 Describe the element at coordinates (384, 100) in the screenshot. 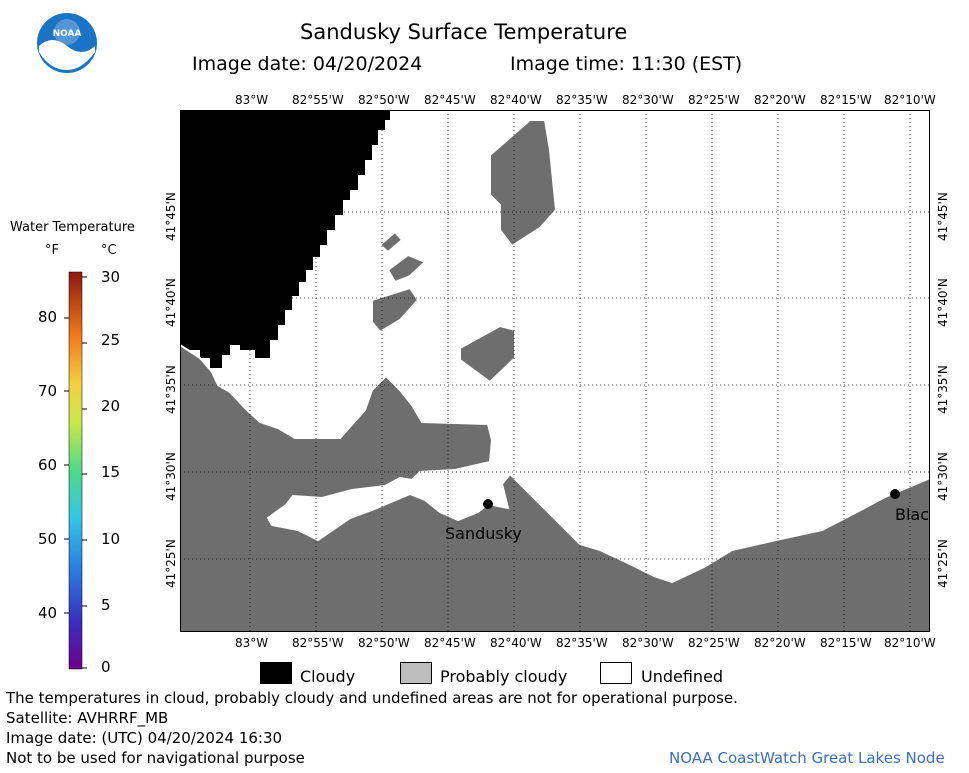

I see `lon-label-top: 82°50'W` at that location.